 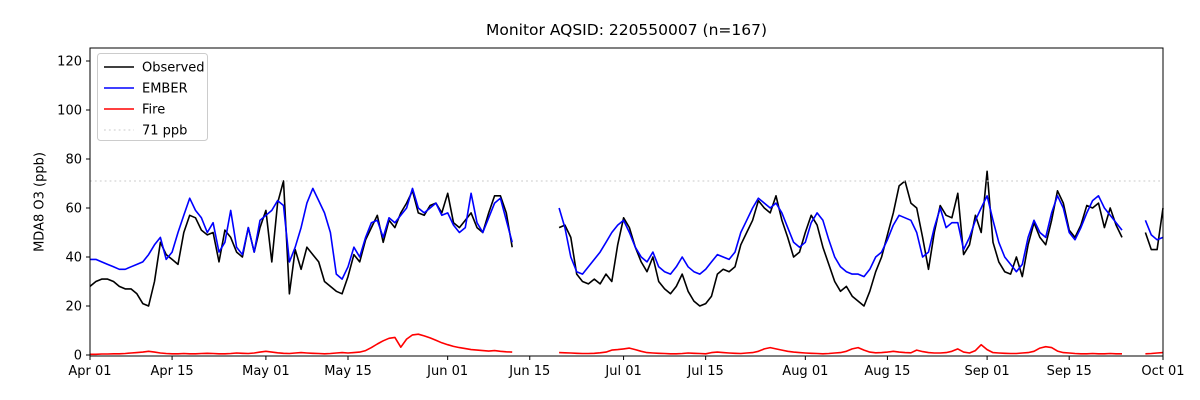 I want to click on x-tick-label: Apr 01, so click(x=89, y=371).